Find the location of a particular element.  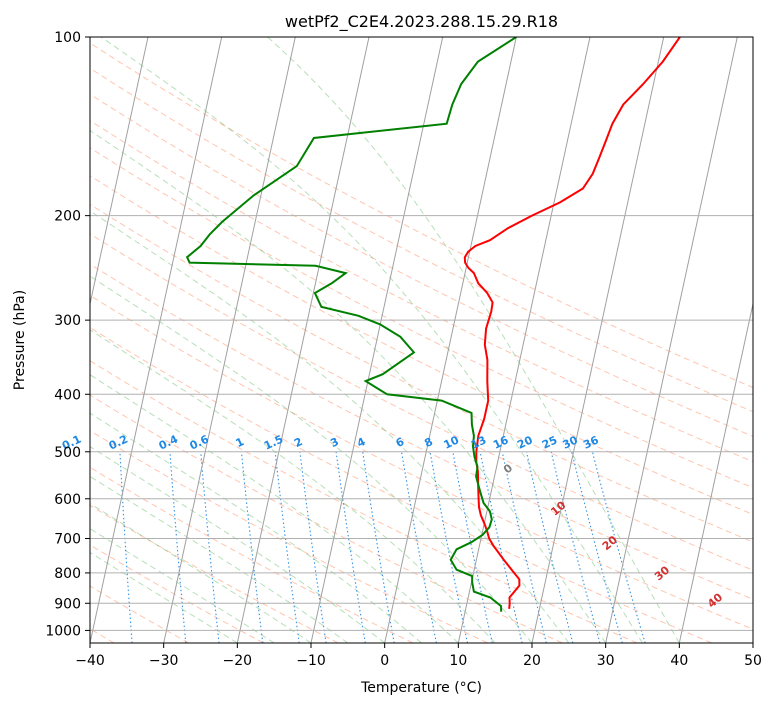

chart-title: wetPf2_C2E4.2023.288.15.29.R18 is located at coordinates (421, 22).